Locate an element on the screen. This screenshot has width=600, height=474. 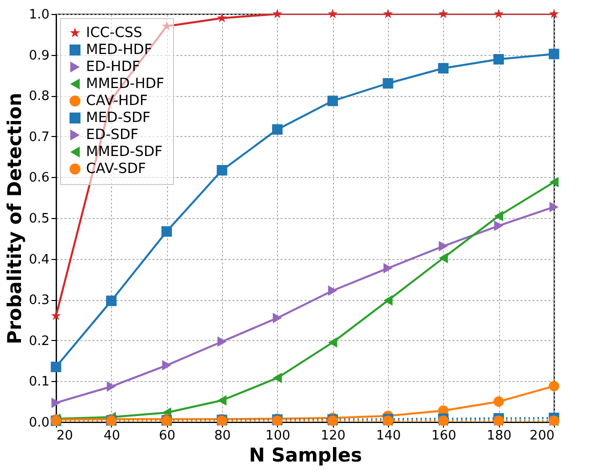
legend-label: CAV-SDF is located at coordinates (116, 169).